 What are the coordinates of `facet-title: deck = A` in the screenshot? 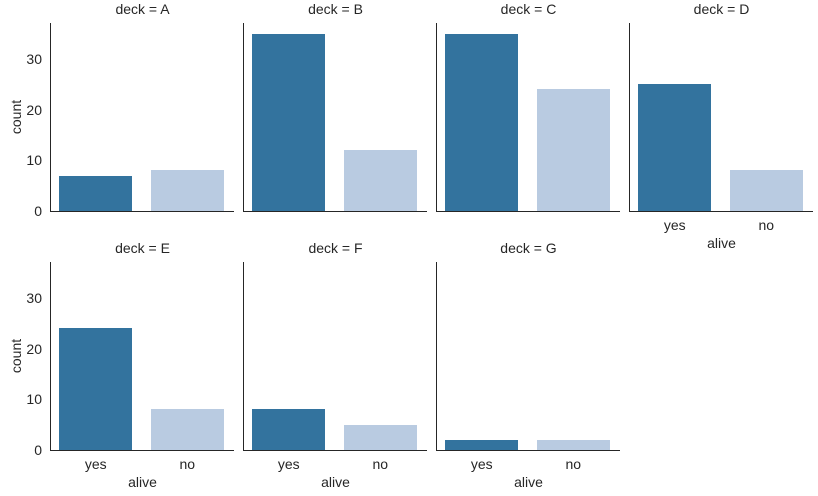 It's located at (142, 9).